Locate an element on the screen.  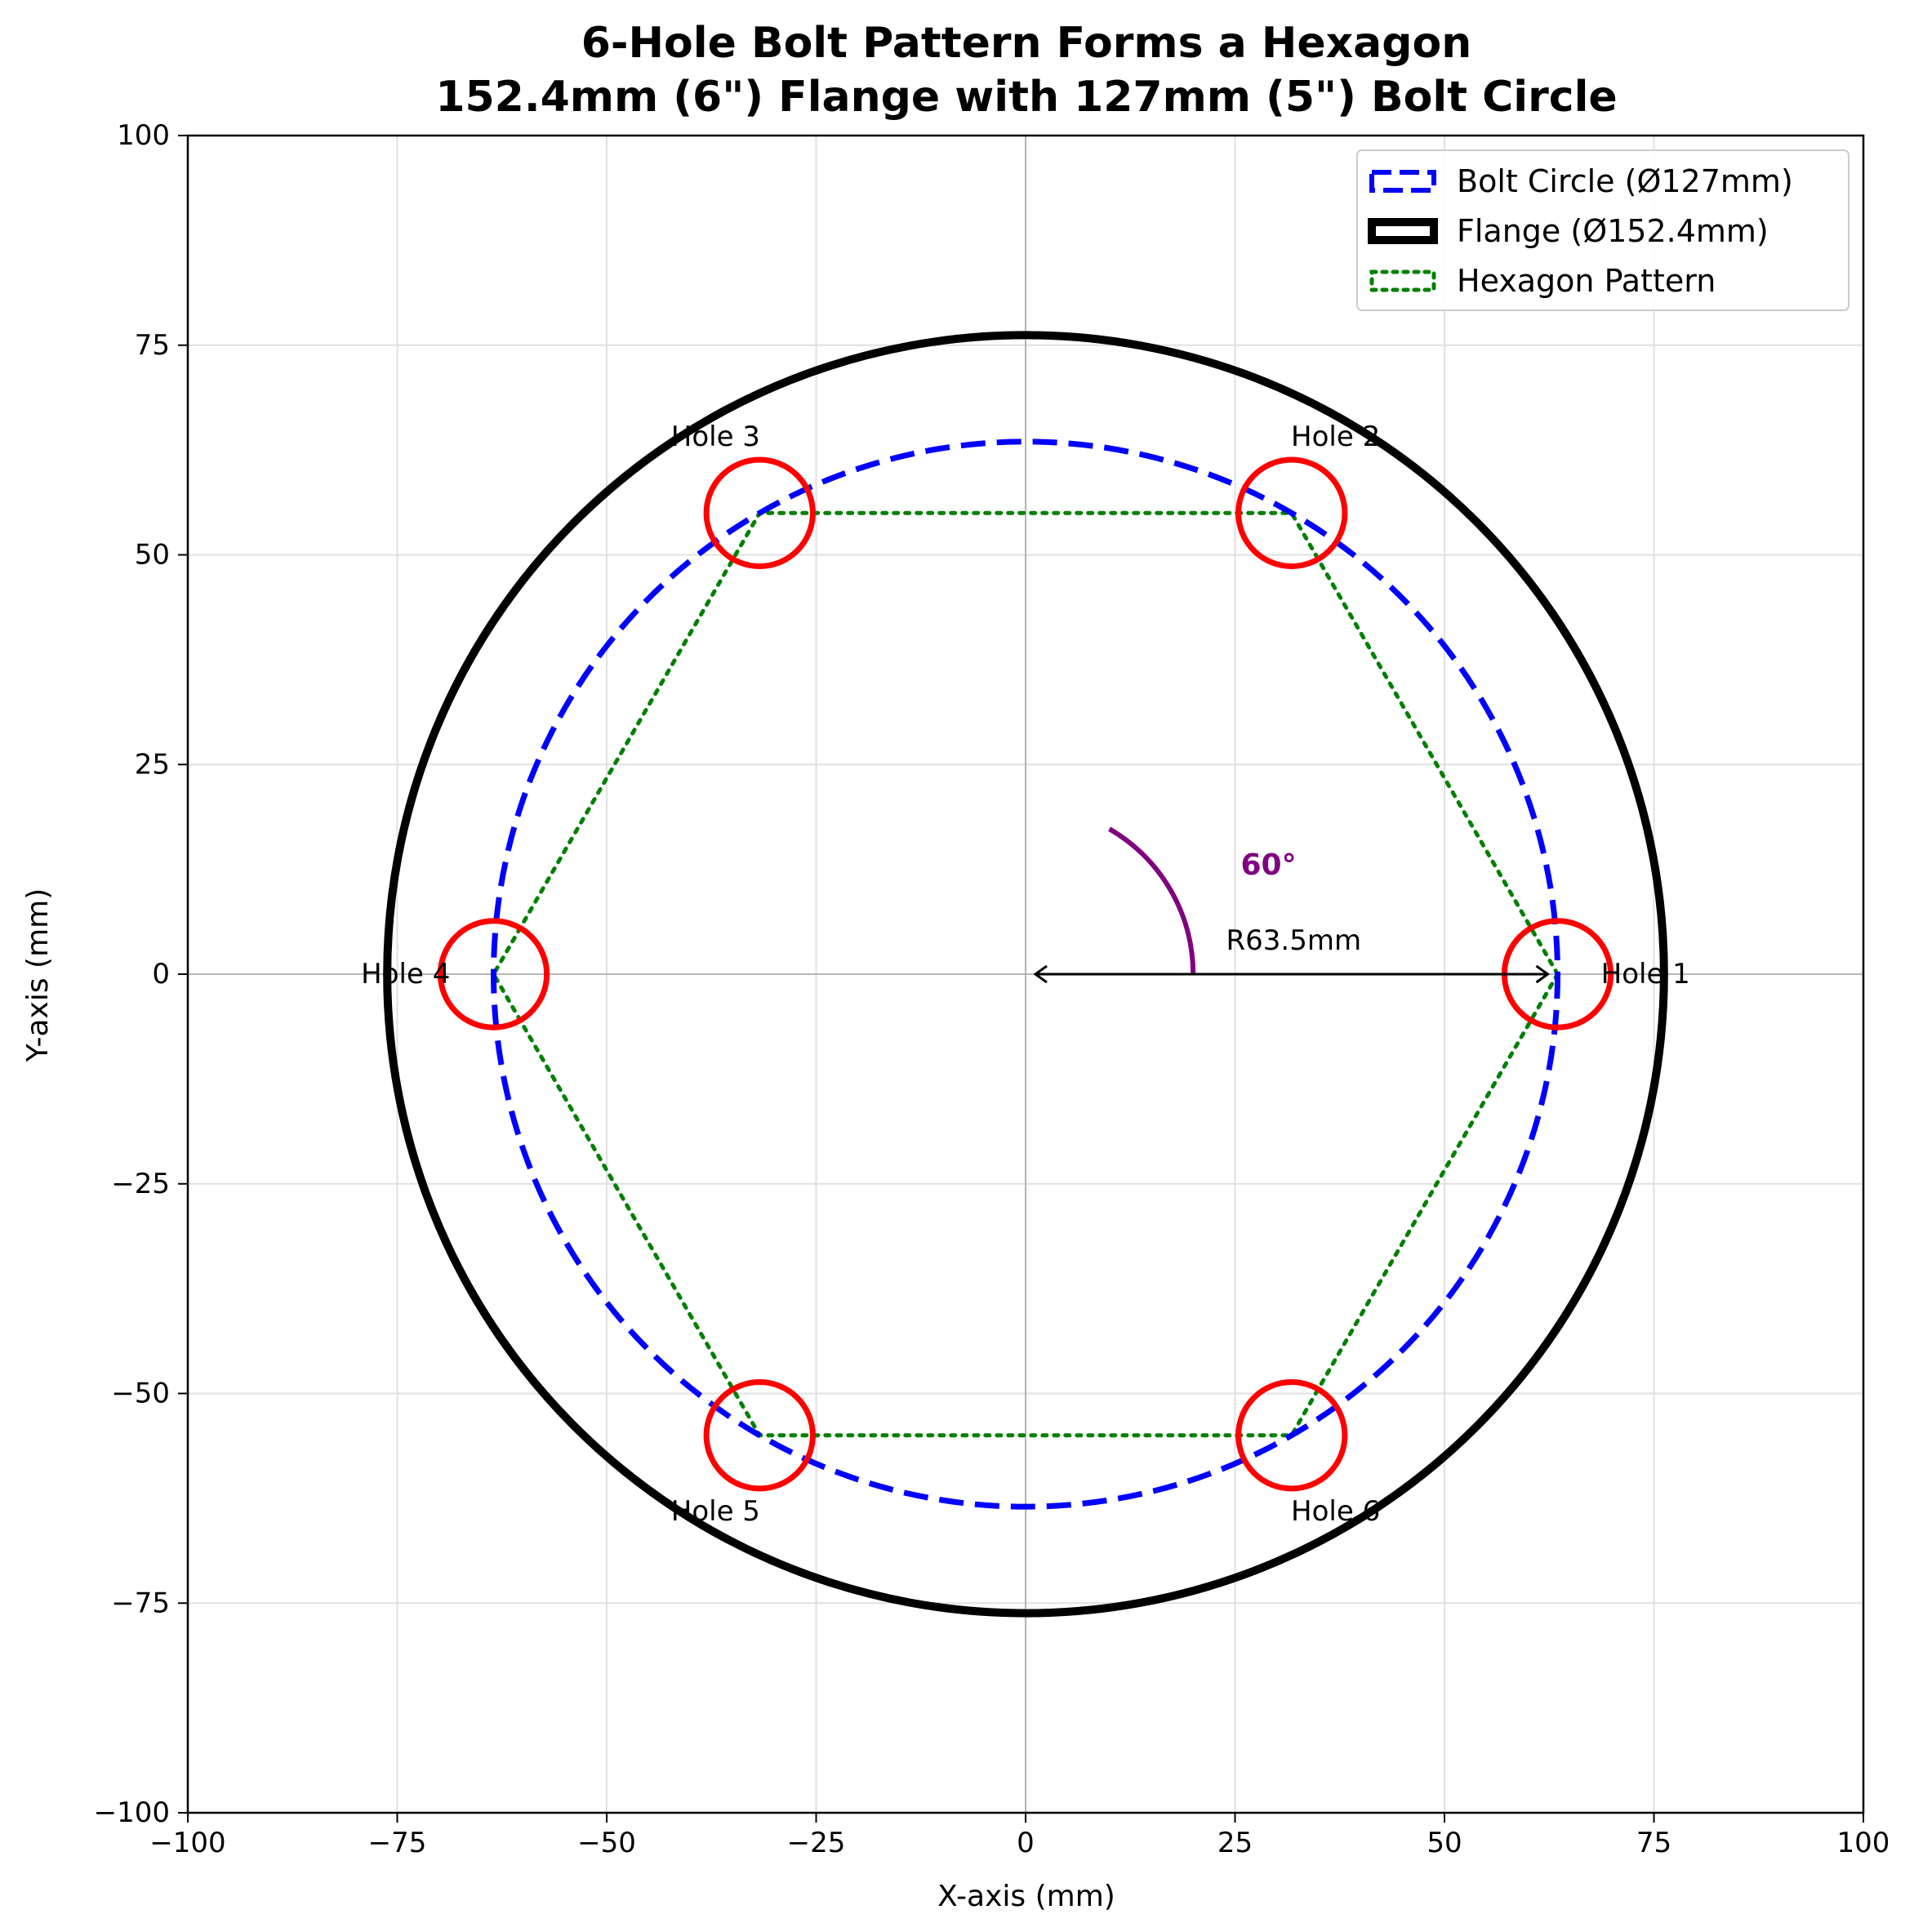
y-tick-label: −25 is located at coordinates (140, 1184).